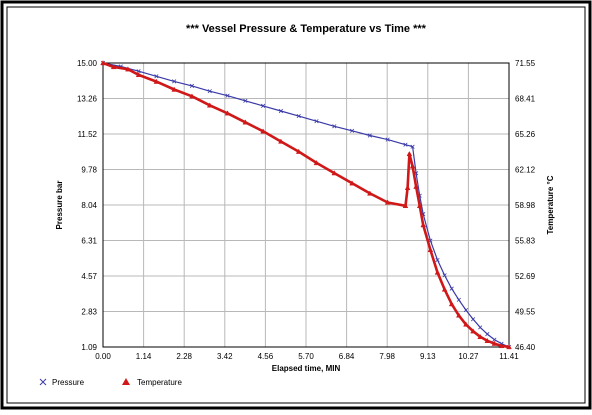 This screenshot has width=592, height=415. Describe the element at coordinates (525, 134) in the screenshot. I see `y-right-tick-label: 65.26` at that location.